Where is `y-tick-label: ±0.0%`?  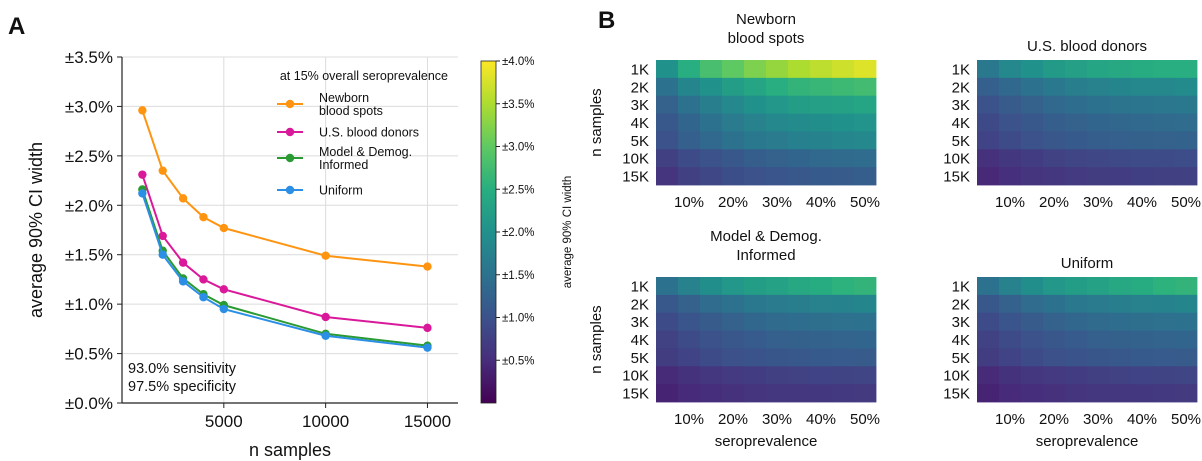 y-tick-label: ±0.0% is located at coordinates (89, 403).